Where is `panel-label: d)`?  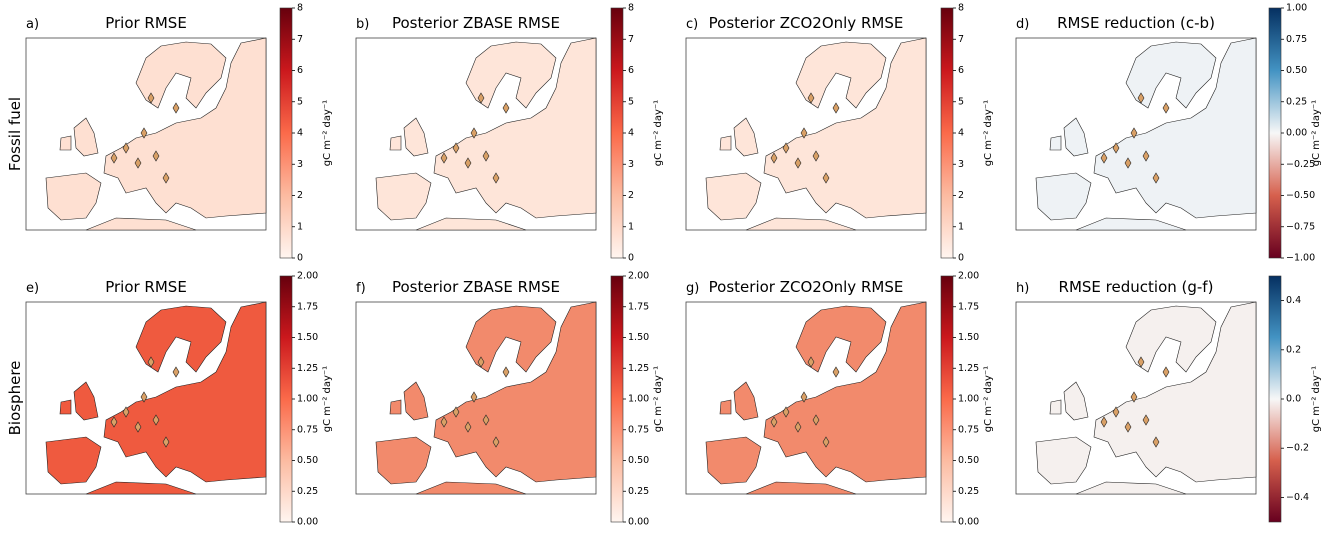
panel-label: d) is located at coordinates (1022, 24).